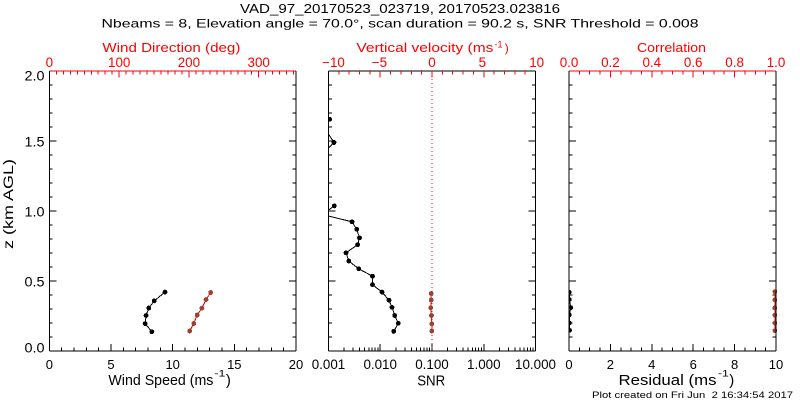 The height and width of the screenshot is (400, 800). What do you see at coordinates (8, 204) in the screenshot?
I see `svg-text: z (km AGL)` at bounding box center [8, 204].